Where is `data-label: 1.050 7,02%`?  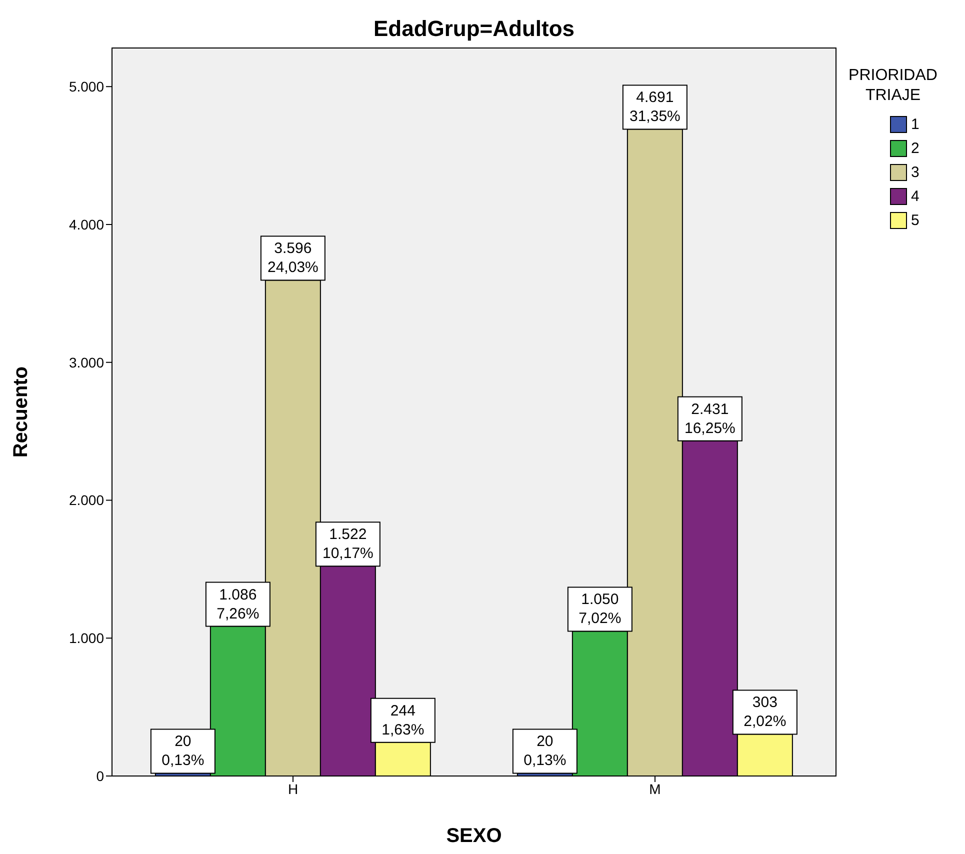 data-label: 1.050 7,02% is located at coordinates (600, 609).